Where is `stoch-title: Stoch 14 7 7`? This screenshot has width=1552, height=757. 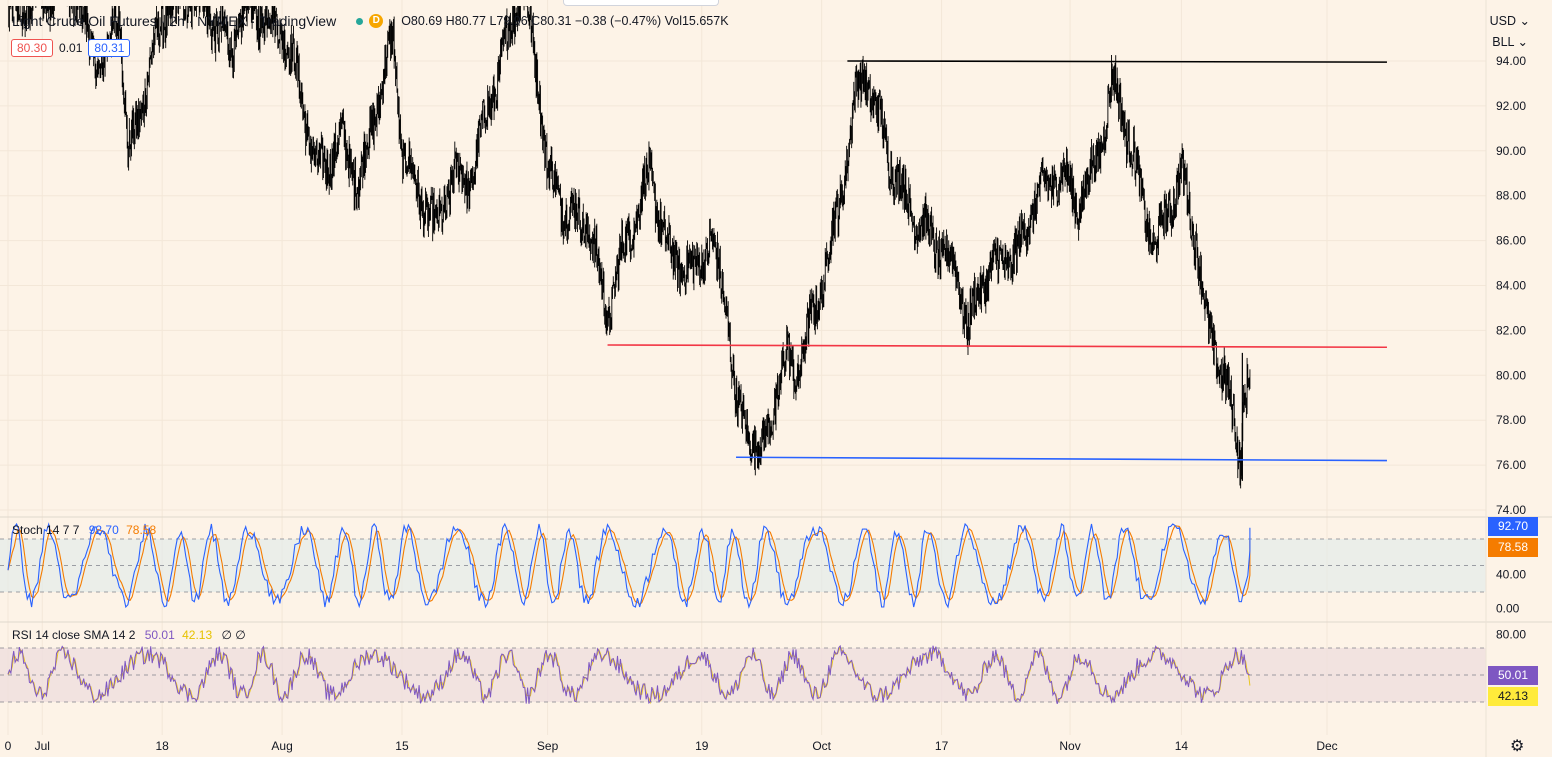 stoch-title: Stoch 14 7 7 is located at coordinates (46, 530).